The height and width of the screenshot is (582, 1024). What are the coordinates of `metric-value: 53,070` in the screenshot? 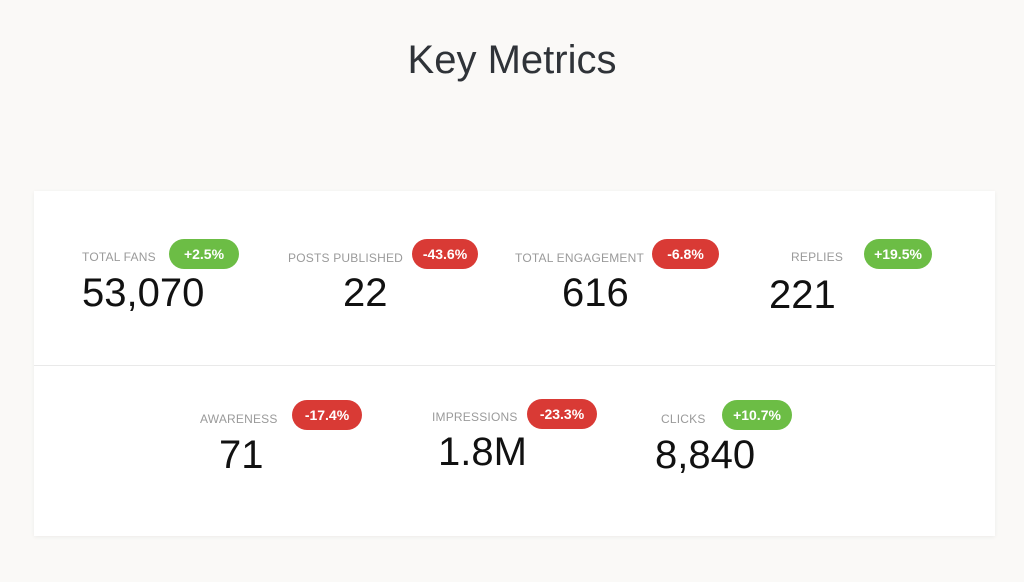 It's located at (143, 293).